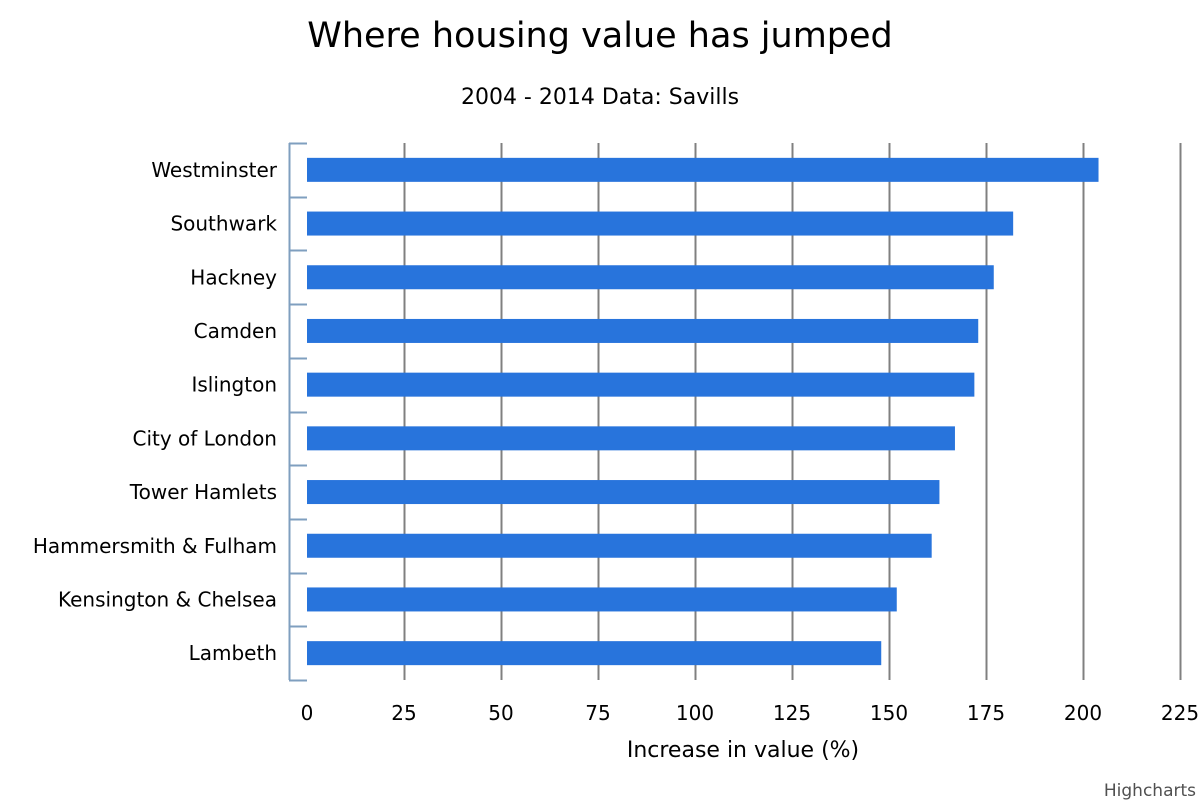 The height and width of the screenshot is (802, 1200). I want to click on x-tick-label: 0, so click(307, 713).